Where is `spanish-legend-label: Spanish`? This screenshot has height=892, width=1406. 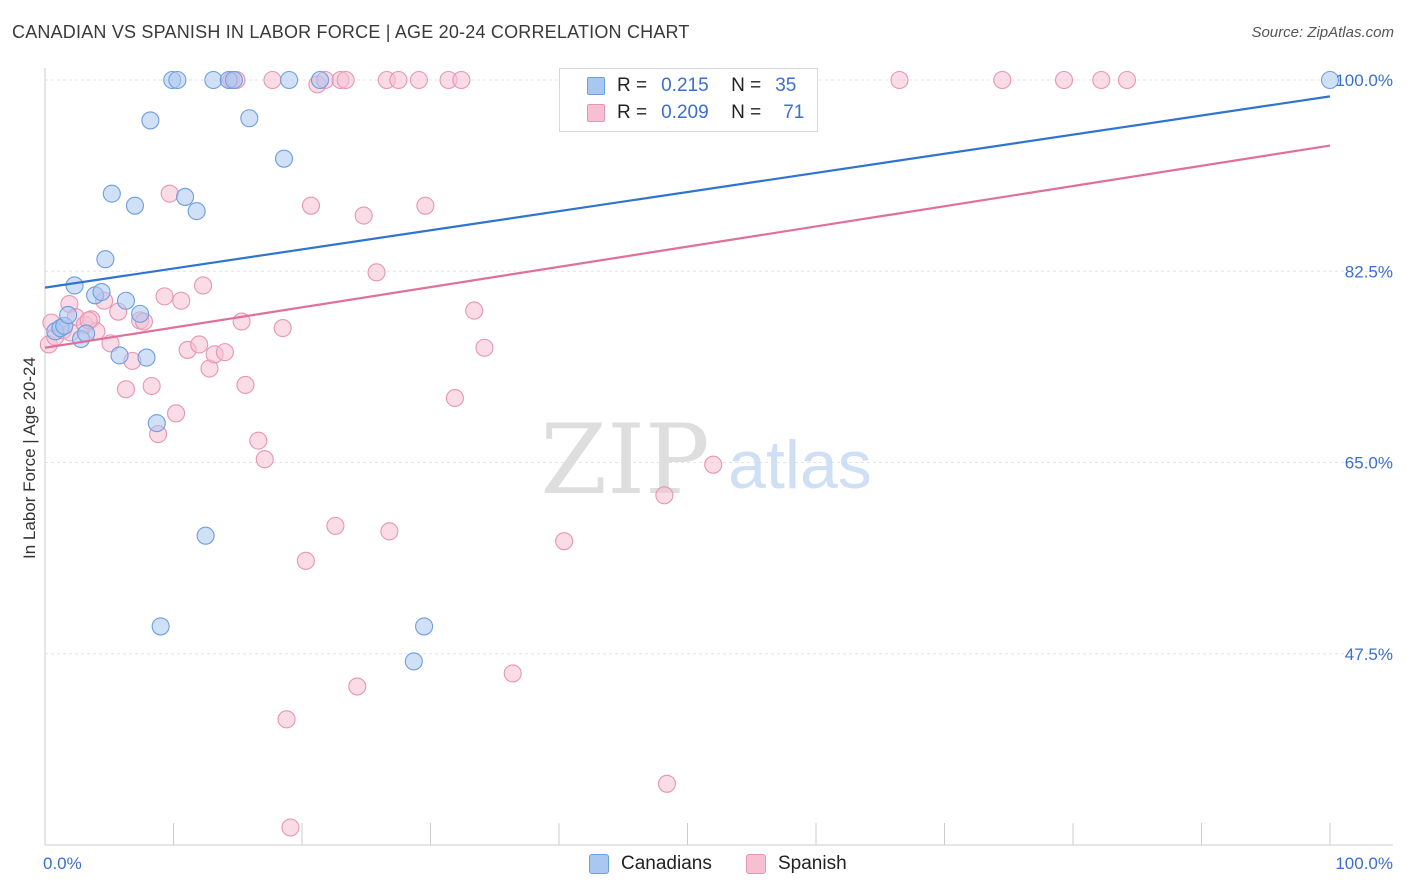 spanish-legend-label: Spanish is located at coordinates (812, 863).